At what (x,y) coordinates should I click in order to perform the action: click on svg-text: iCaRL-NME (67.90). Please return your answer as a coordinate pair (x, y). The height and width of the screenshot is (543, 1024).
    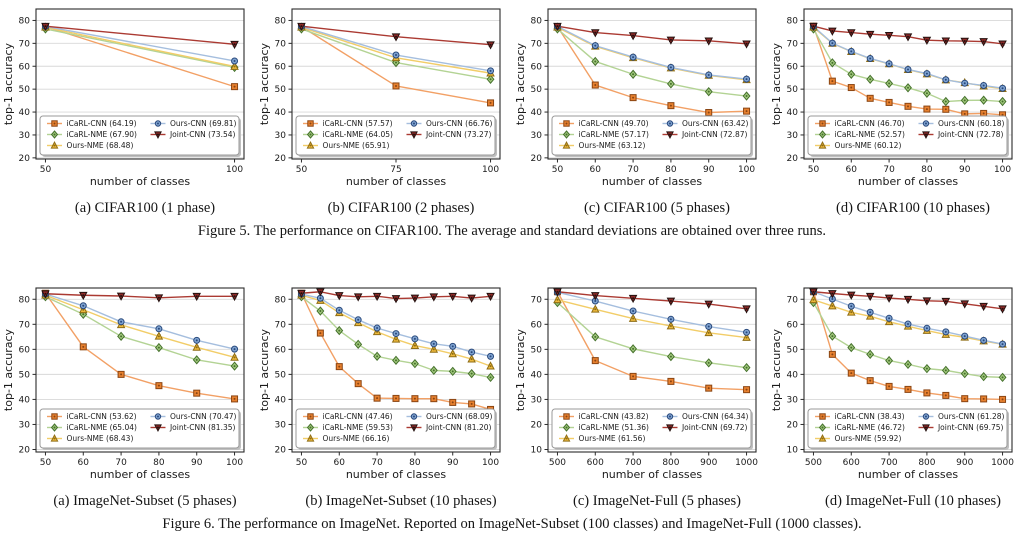
    Looking at the image, I should click on (102, 134).